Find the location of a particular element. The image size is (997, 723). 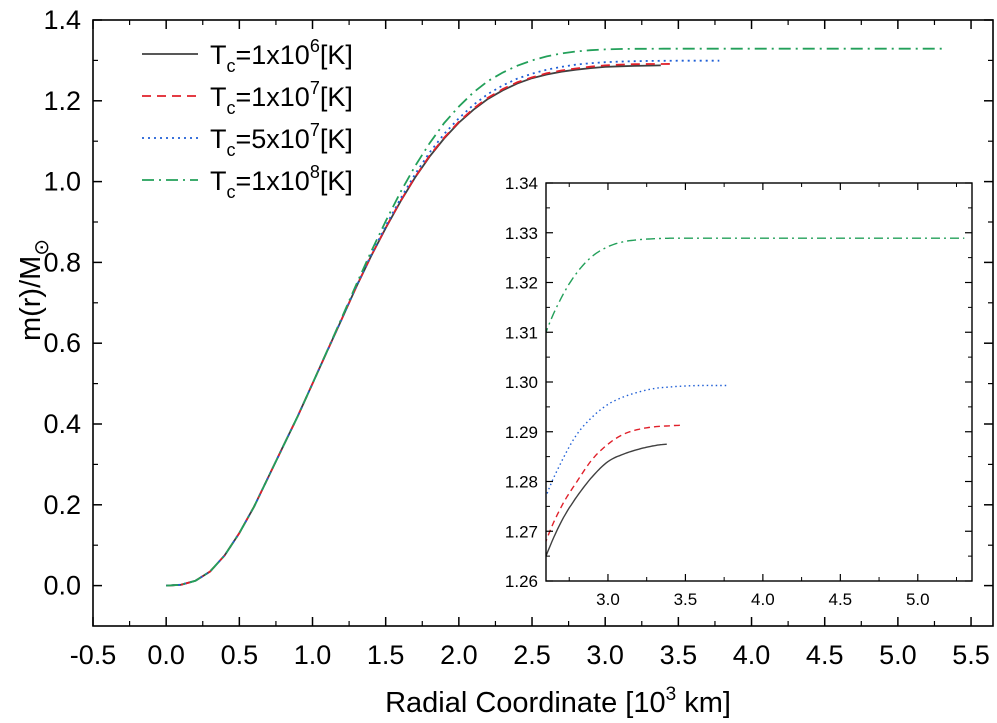

legend-label-2: Tc=5x107[K] is located at coordinates (281, 140).